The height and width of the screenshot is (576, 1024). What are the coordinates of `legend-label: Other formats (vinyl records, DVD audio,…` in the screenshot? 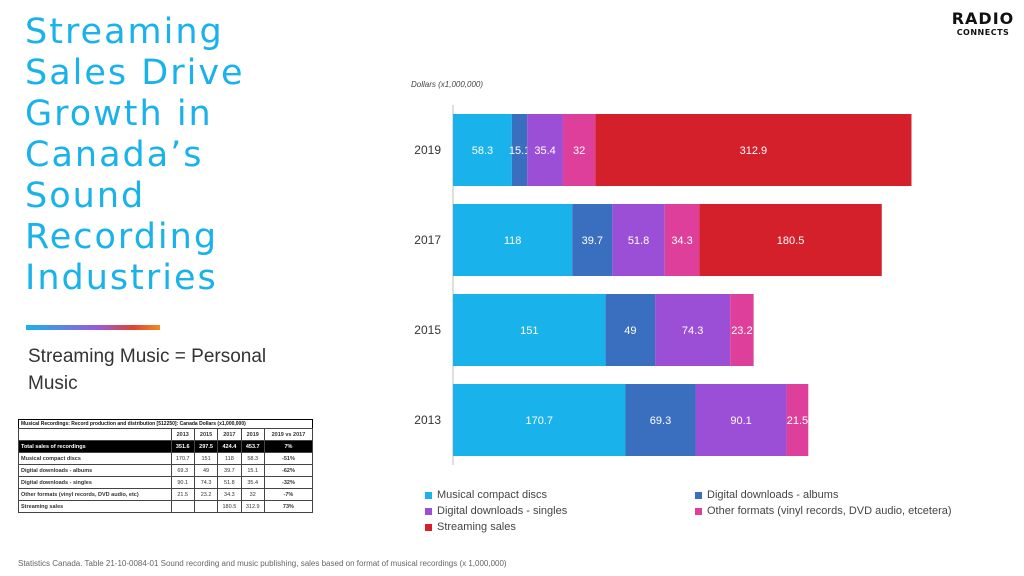 It's located at (829, 511).